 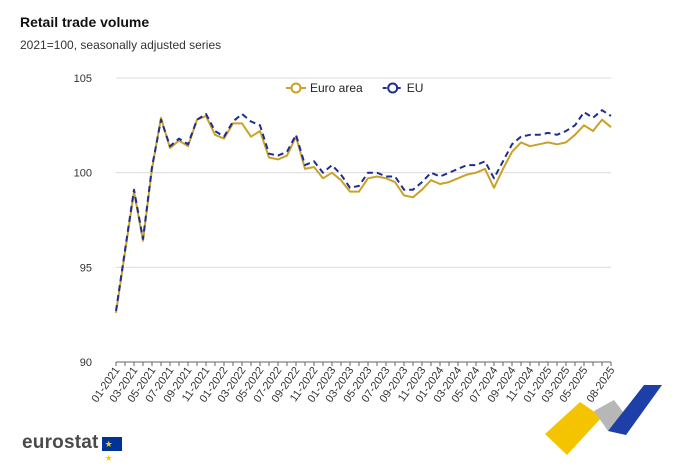 I want to click on eu-flag-icon: ★ ★, so click(x=111, y=450).